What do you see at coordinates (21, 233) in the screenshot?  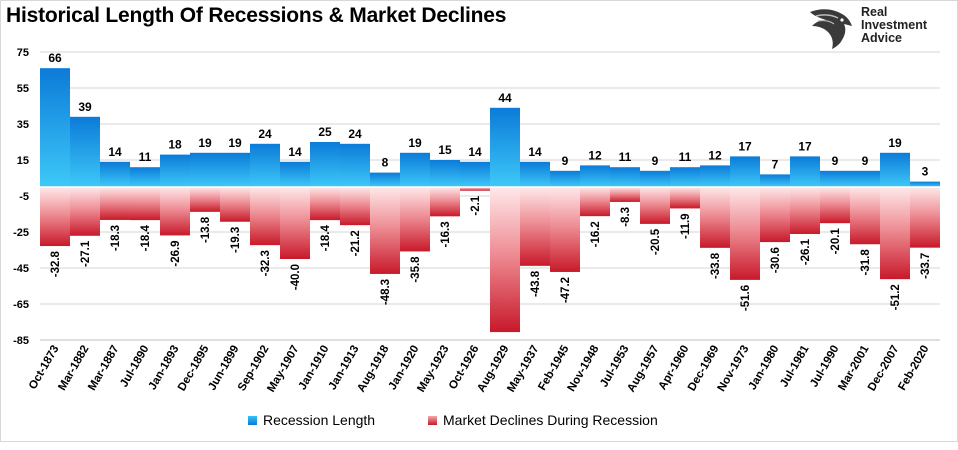 I see `y-tick-label: -25` at bounding box center [21, 233].